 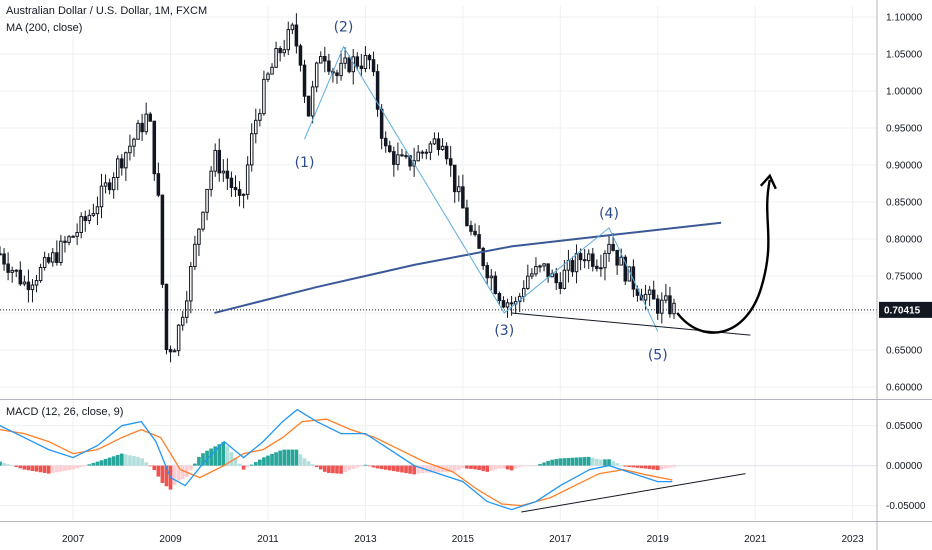 What do you see at coordinates (904, 426) in the screenshot?
I see `macd-tick-label: 0.05000` at bounding box center [904, 426].